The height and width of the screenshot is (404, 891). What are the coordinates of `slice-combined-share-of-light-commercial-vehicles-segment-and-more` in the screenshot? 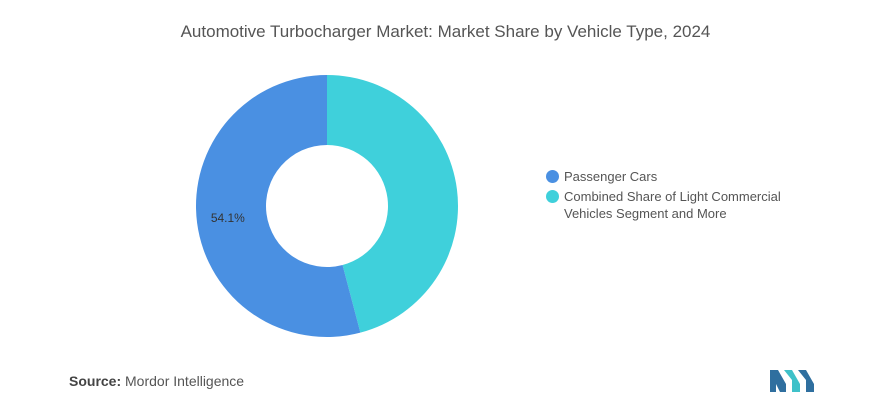 It's located at (392, 204).